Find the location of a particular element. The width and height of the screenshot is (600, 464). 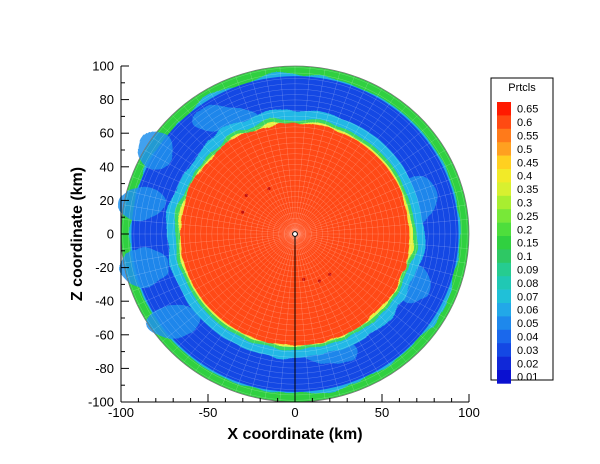

legend-label: 0.09 is located at coordinates (527, 271).